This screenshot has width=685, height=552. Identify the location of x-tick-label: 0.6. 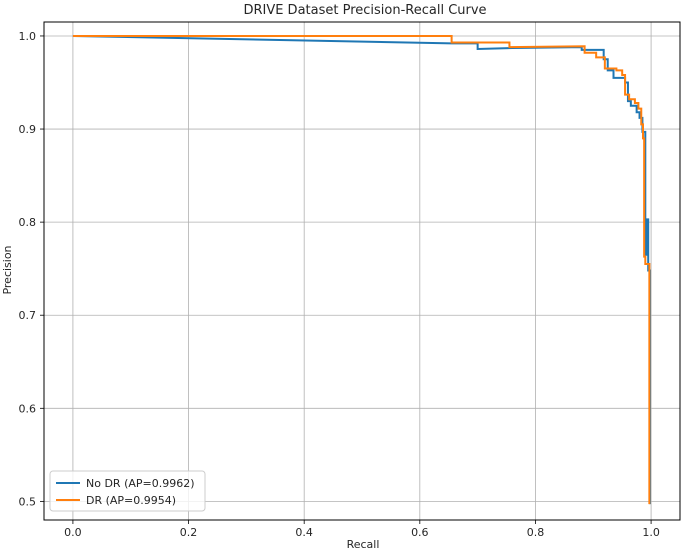
(420, 532).